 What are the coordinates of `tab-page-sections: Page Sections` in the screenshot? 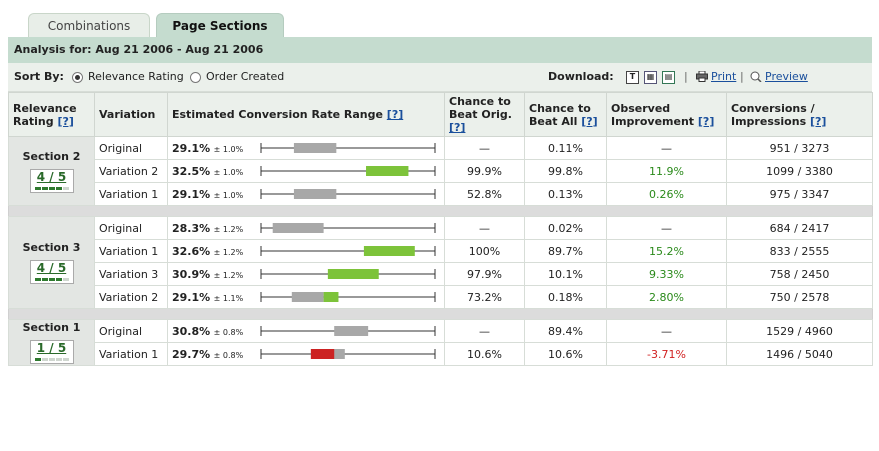 It's located at (220, 25).